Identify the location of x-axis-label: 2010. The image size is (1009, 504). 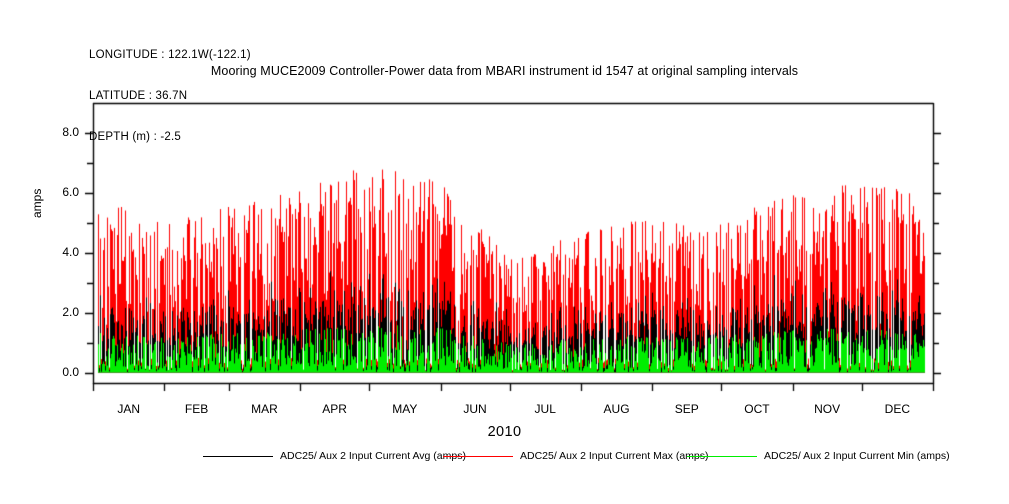
(504, 432).